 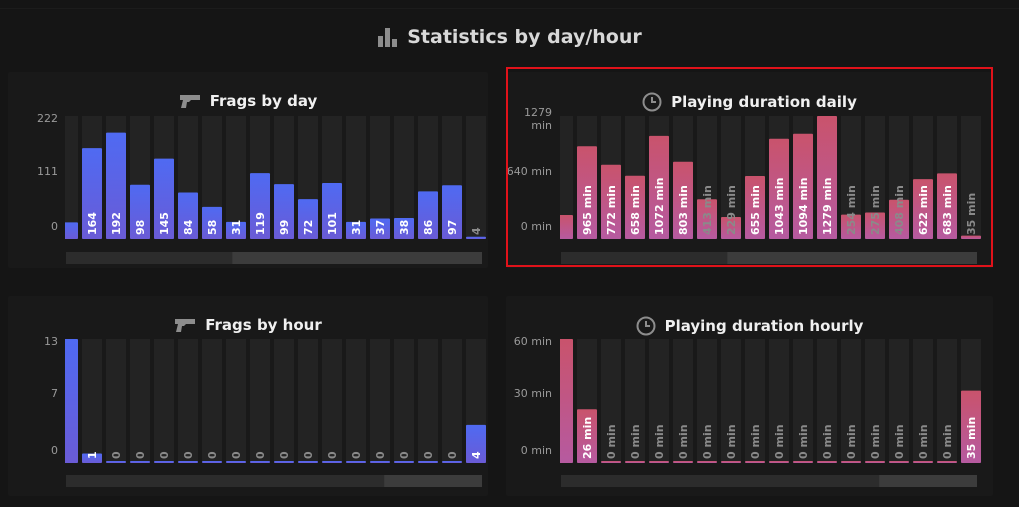 I want to click on bar-value-label: 1072 min, so click(x=659, y=206).